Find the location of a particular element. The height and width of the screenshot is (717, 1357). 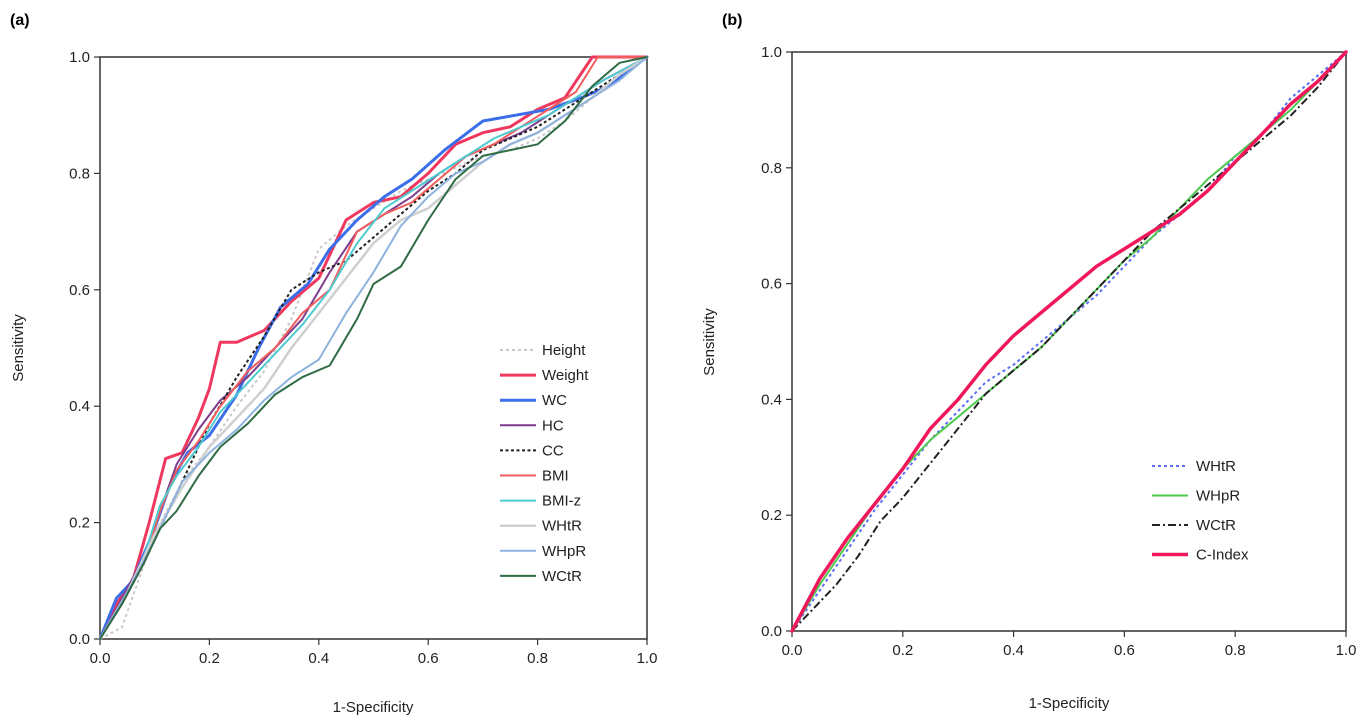

panel-b-x-tick-label: 0.6 is located at coordinates (1124, 650).